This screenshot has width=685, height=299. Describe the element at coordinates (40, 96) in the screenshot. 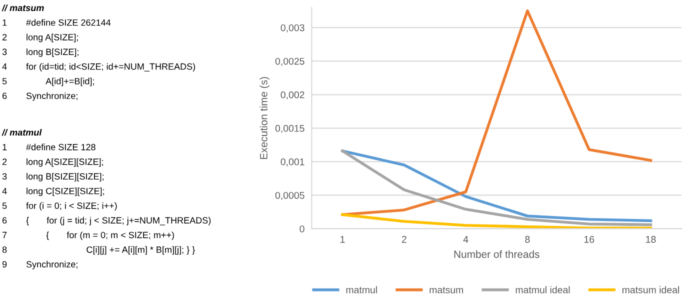

I see `text: 6 Synchronize;` at that location.